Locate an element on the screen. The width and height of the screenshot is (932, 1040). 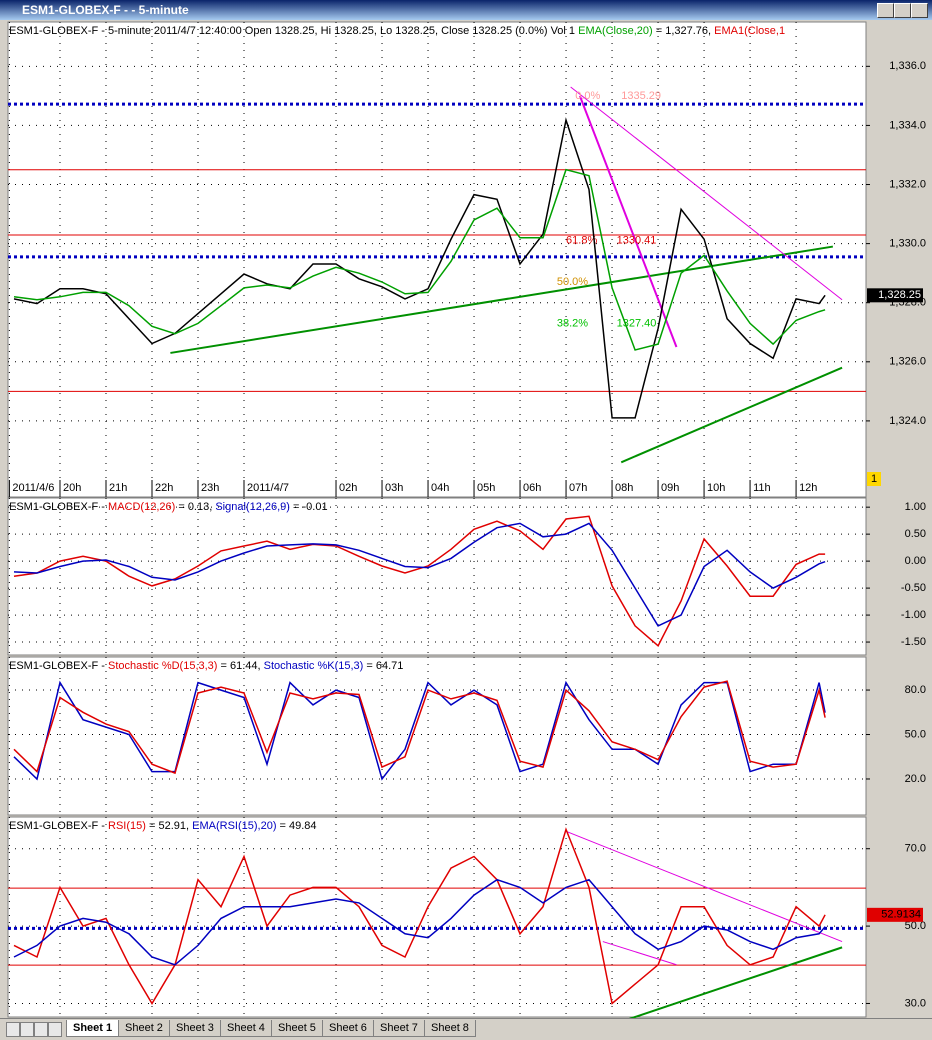
fib-label: 1327.40 is located at coordinates (637, 323).